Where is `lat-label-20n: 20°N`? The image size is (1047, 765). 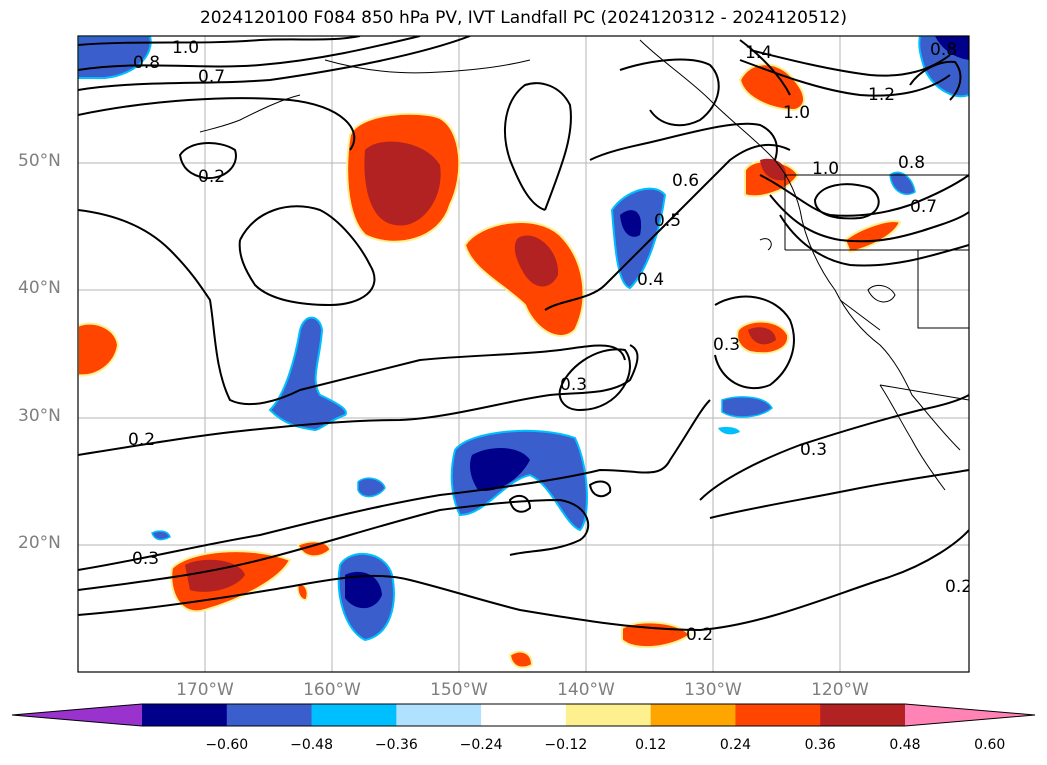
lat-label-20n: 20°N is located at coordinates (39, 543).